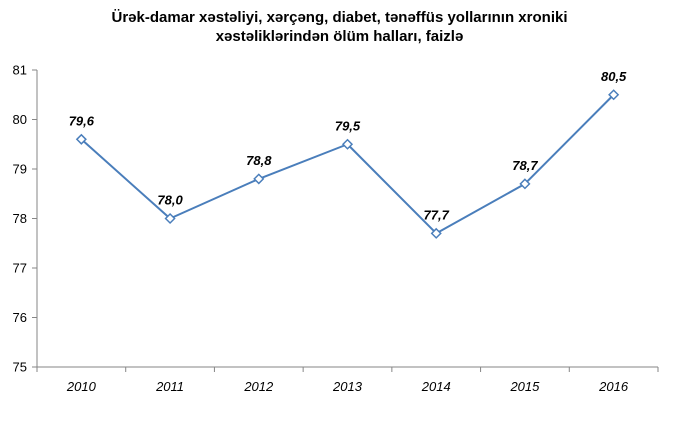 The height and width of the screenshot is (421, 679). What do you see at coordinates (20, 70) in the screenshot?
I see `y-tick-label: 81` at bounding box center [20, 70].